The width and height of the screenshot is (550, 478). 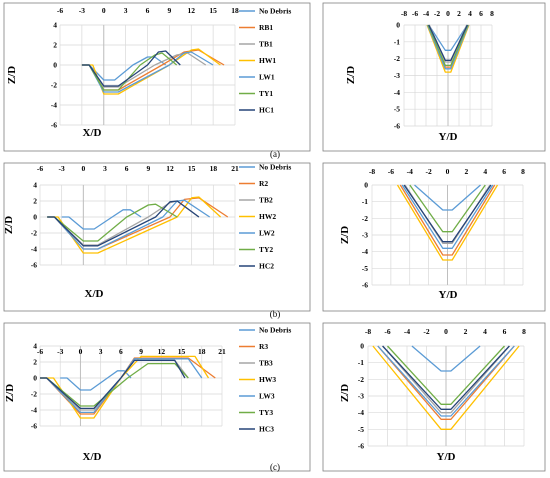 What do you see at coordinates (407, 331) in the screenshot?
I see `x-tick-label: -4` at bounding box center [407, 331].